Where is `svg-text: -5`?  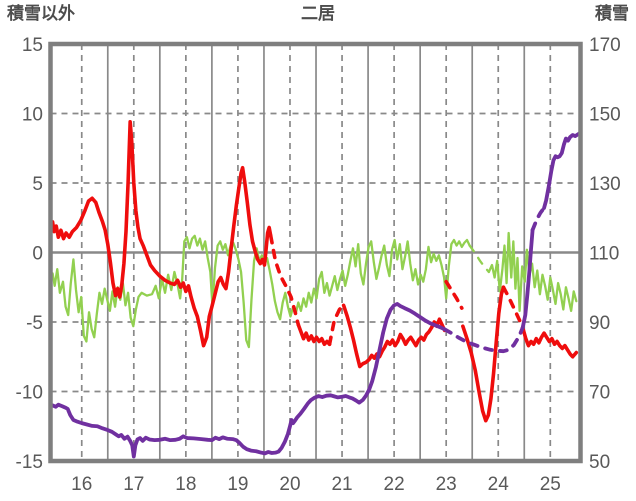 svg-text: -5 is located at coordinates (34, 323).